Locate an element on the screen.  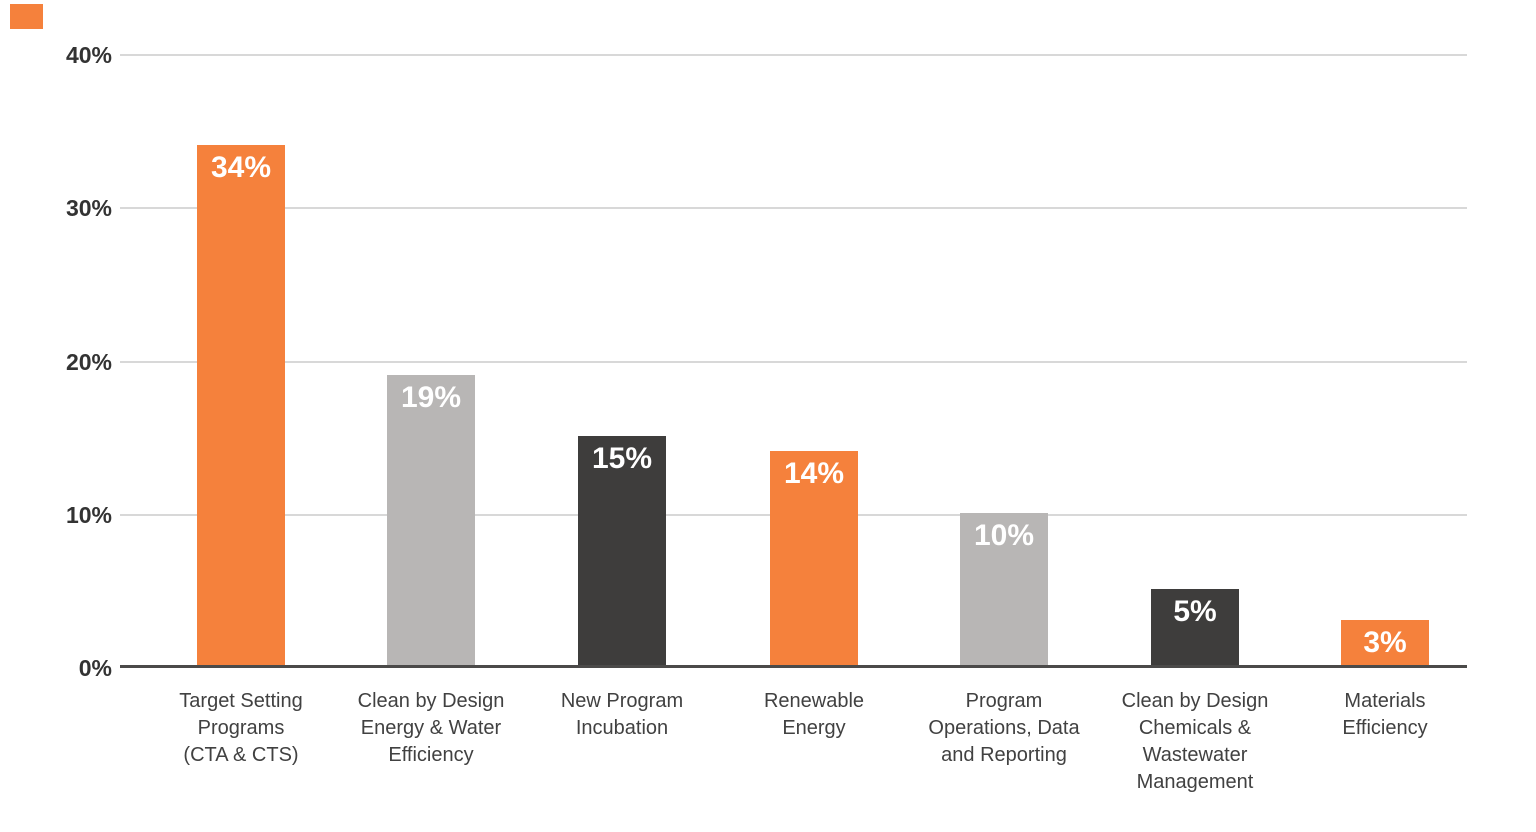
x-axis-line is located at coordinates (793, 666).